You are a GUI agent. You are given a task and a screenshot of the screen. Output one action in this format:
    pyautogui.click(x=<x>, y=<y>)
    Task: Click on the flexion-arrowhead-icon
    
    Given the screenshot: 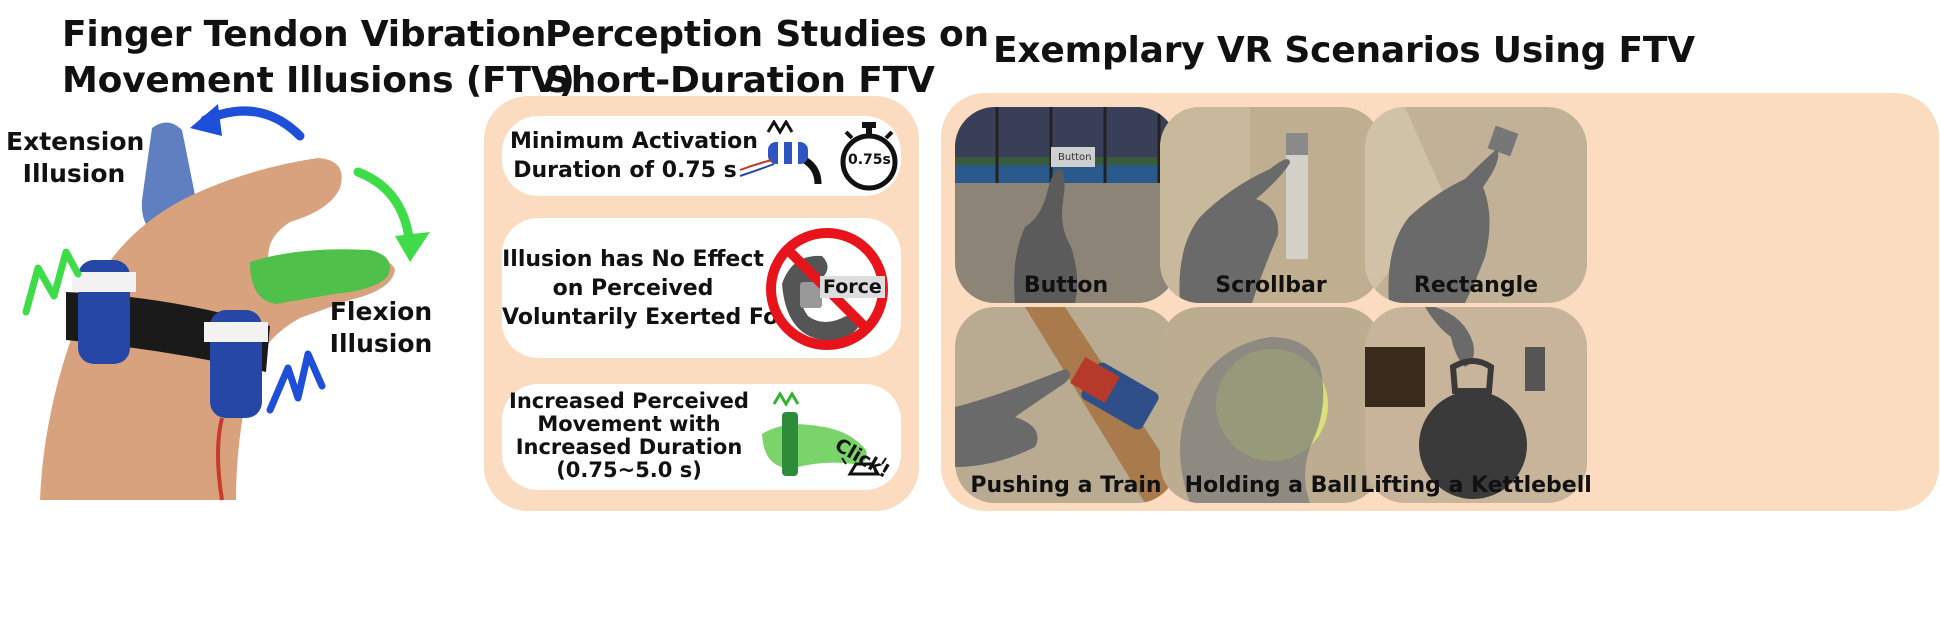 What is the action you would take?
    pyautogui.click(x=412, y=247)
    